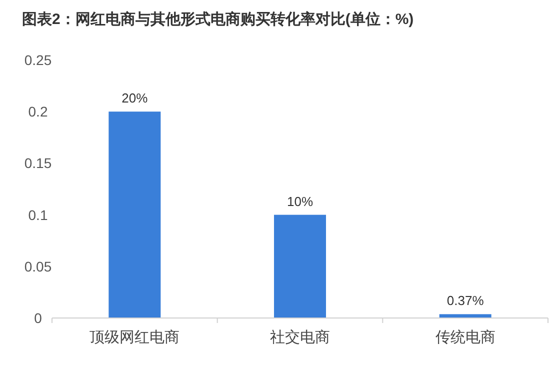 This screenshot has height=392, width=558. Describe the element at coordinates (38, 163) in the screenshot. I see `y-tick-label: 0.15` at that location.